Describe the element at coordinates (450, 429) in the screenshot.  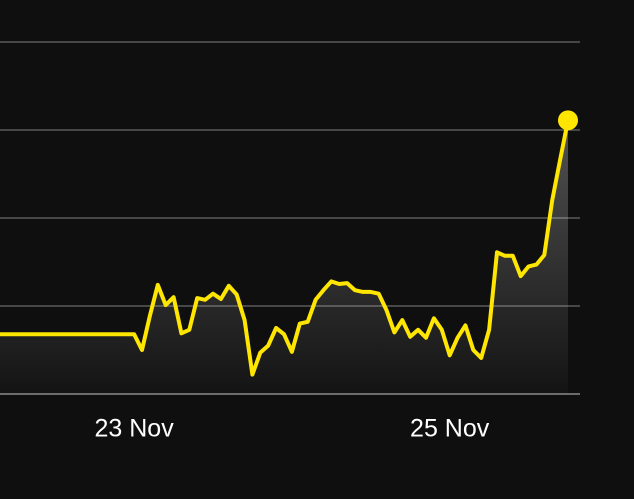
I see `x-tick-label: 25 Nov` at that location.